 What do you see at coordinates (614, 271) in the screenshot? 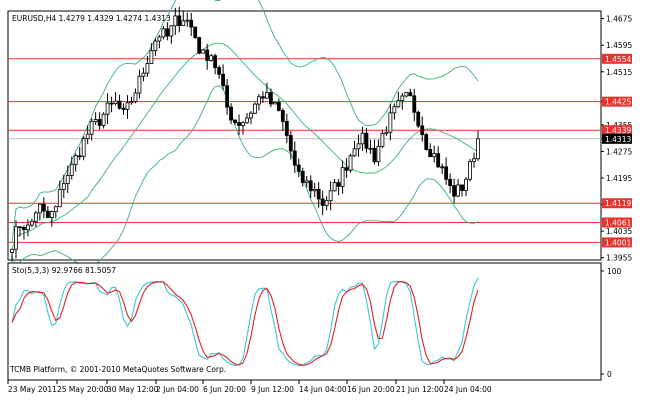
I see `oscillator-tick-label: 100` at bounding box center [614, 271].